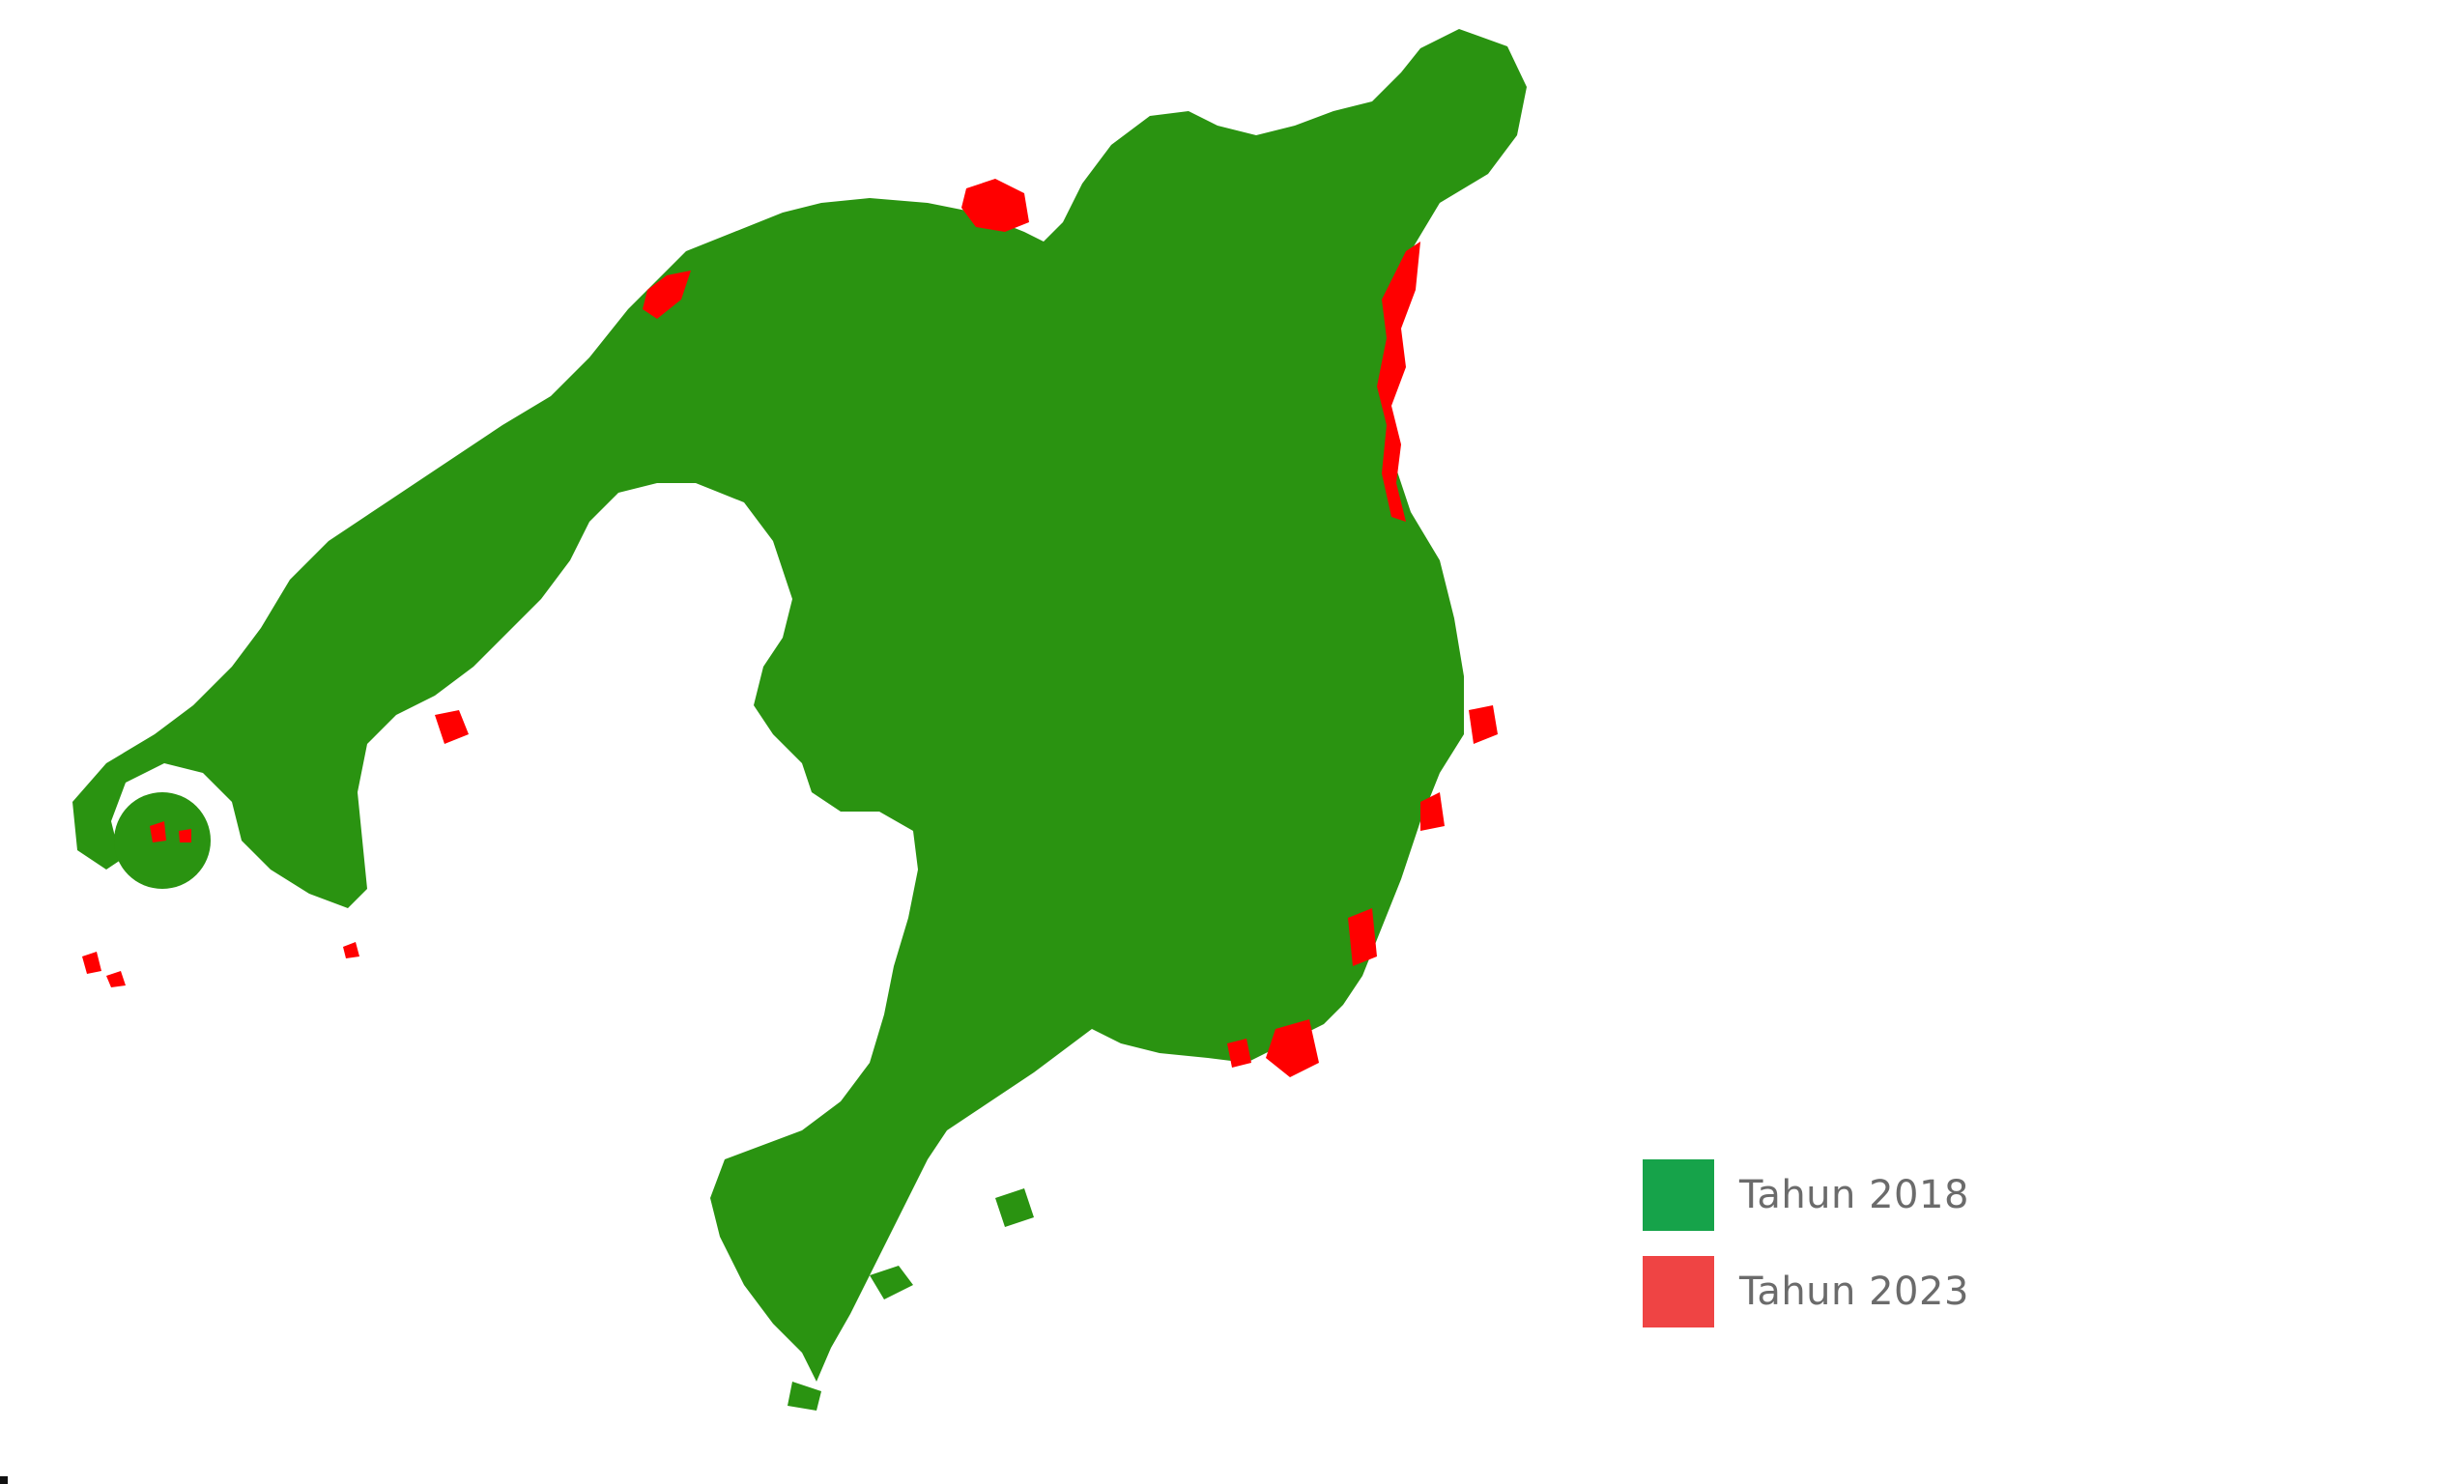 This screenshot has height=1484, width=2464. What do you see at coordinates (1854, 1292) in the screenshot?
I see `legend-label-2023: Tahun 2023` at bounding box center [1854, 1292].